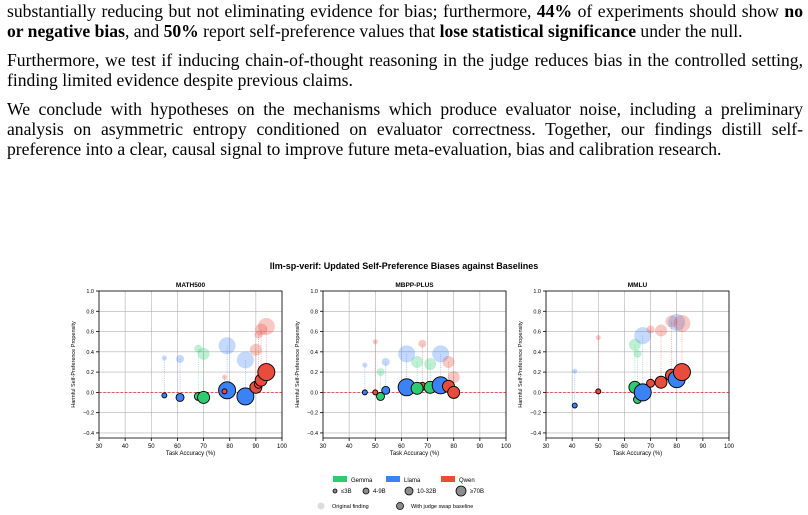 This screenshot has height=515, width=808. What do you see at coordinates (426, 492) in the screenshot?
I see `legend-size-label: 10-32B` at bounding box center [426, 492].